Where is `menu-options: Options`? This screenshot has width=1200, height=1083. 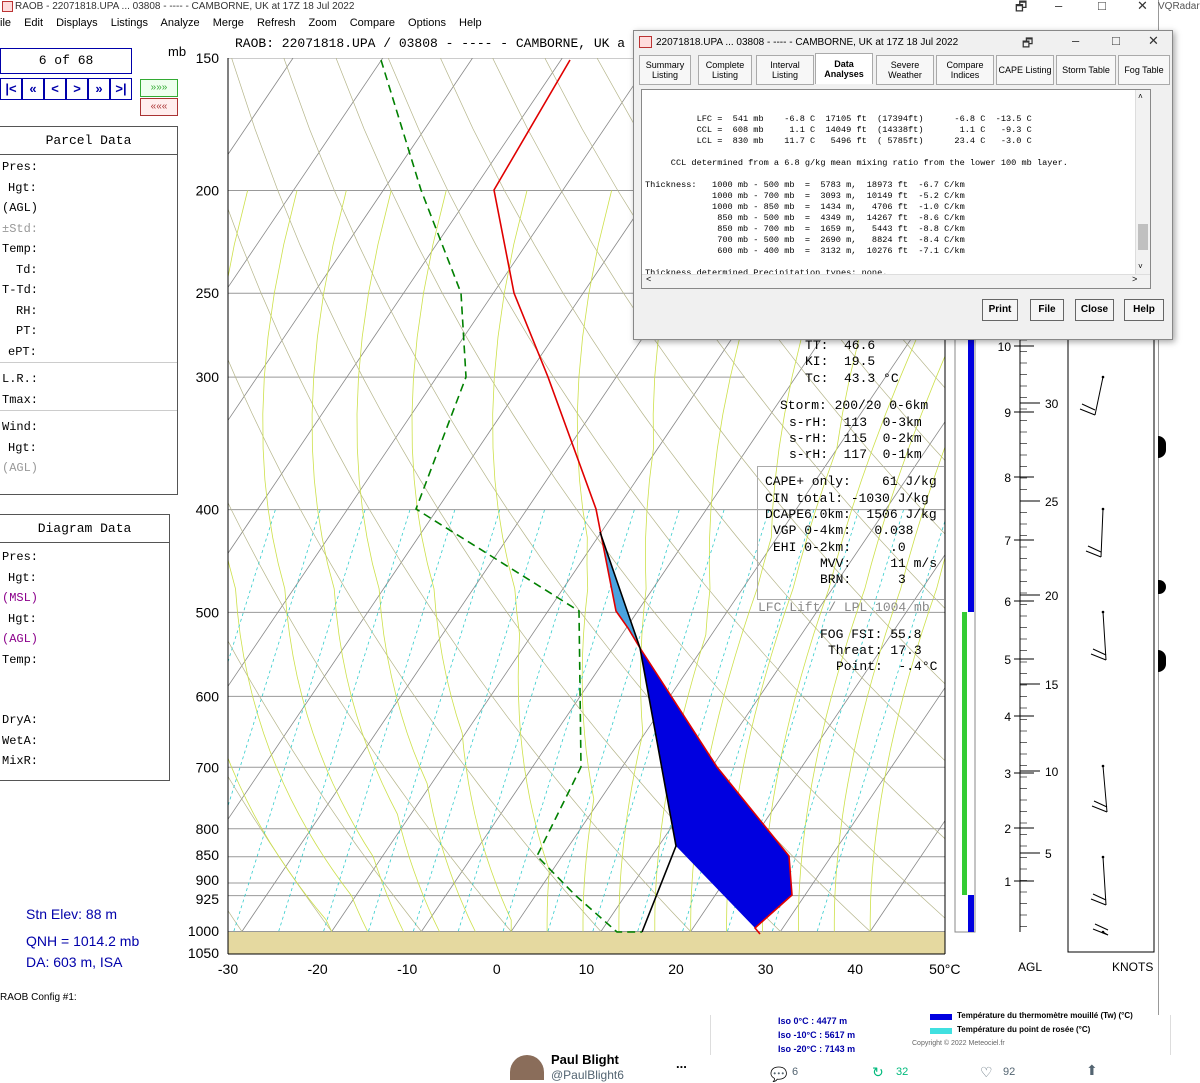
menu-options: Options is located at coordinates (427, 23).